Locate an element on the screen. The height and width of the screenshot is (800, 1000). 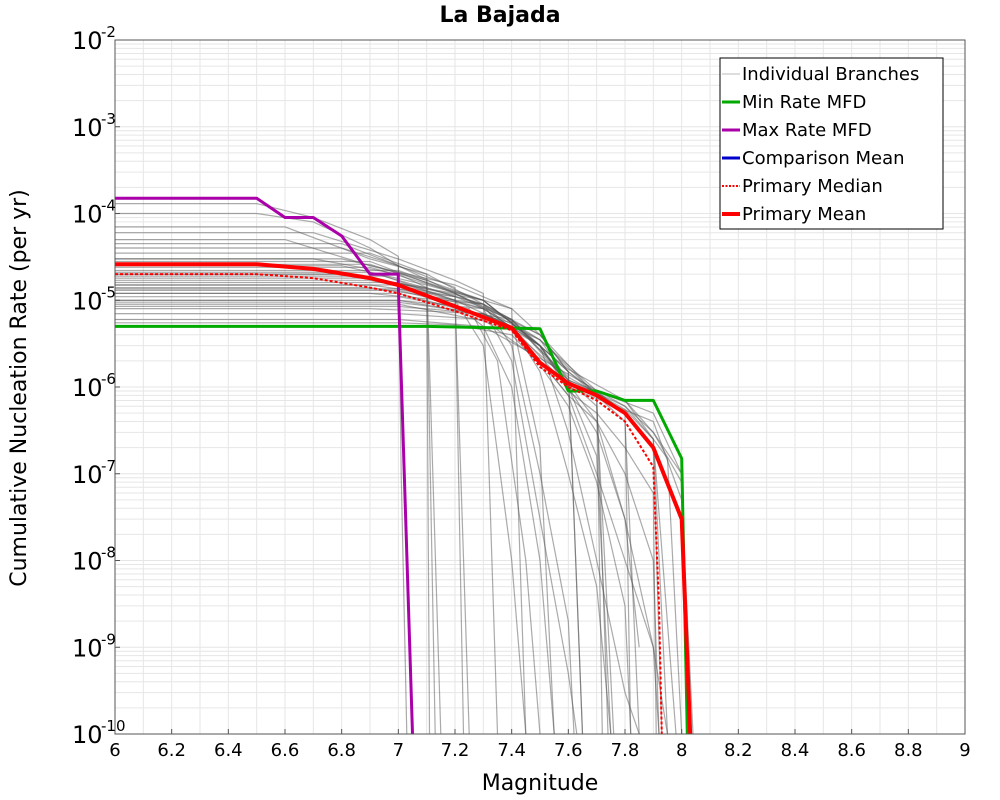
legend-label: Min Rate MFD is located at coordinates (804, 102).